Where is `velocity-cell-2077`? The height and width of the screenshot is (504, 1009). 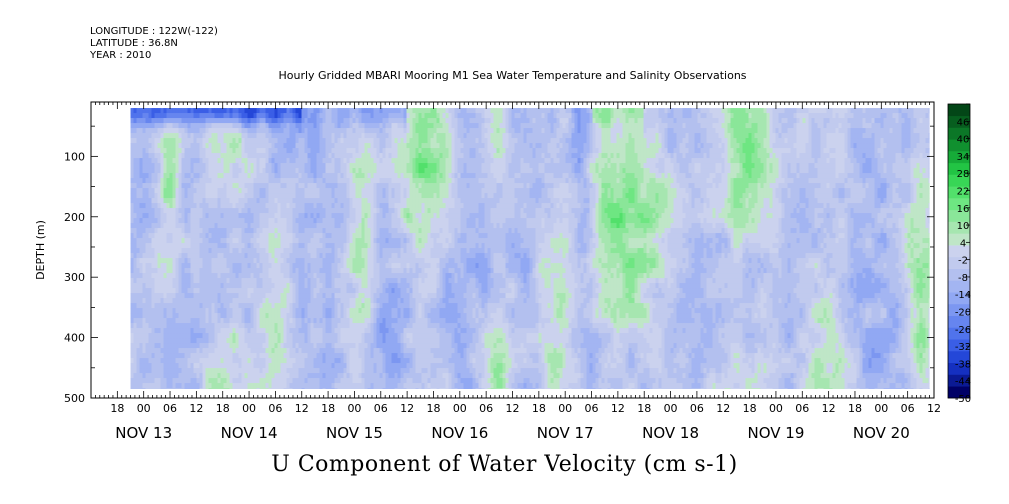
velocity-cell-2077 is located at coordinates (240, 236).